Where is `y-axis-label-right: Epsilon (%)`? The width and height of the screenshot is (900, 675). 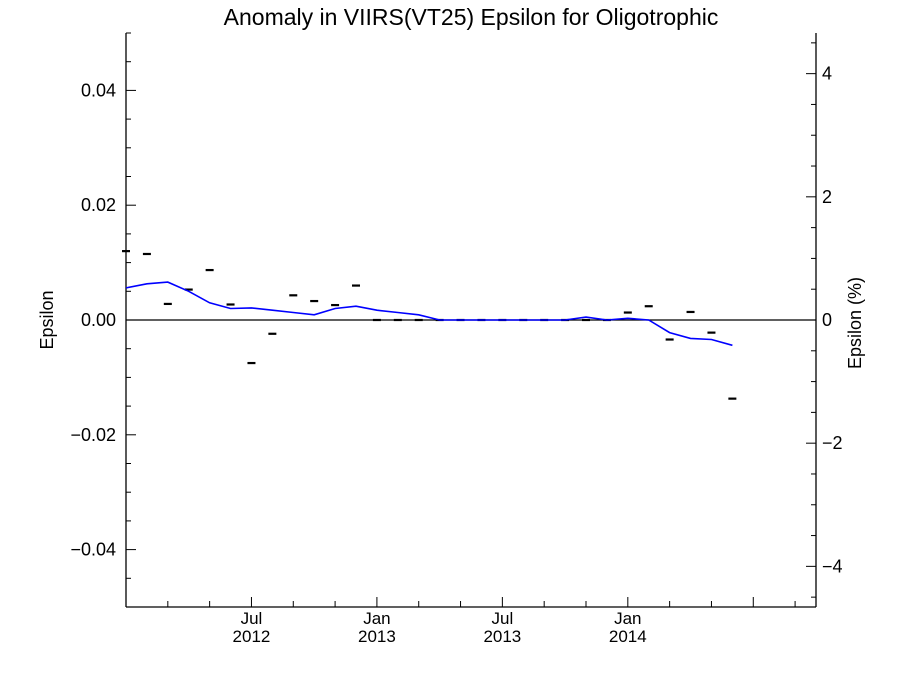
y-axis-label-right: Epsilon (%) is located at coordinates (855, 323).